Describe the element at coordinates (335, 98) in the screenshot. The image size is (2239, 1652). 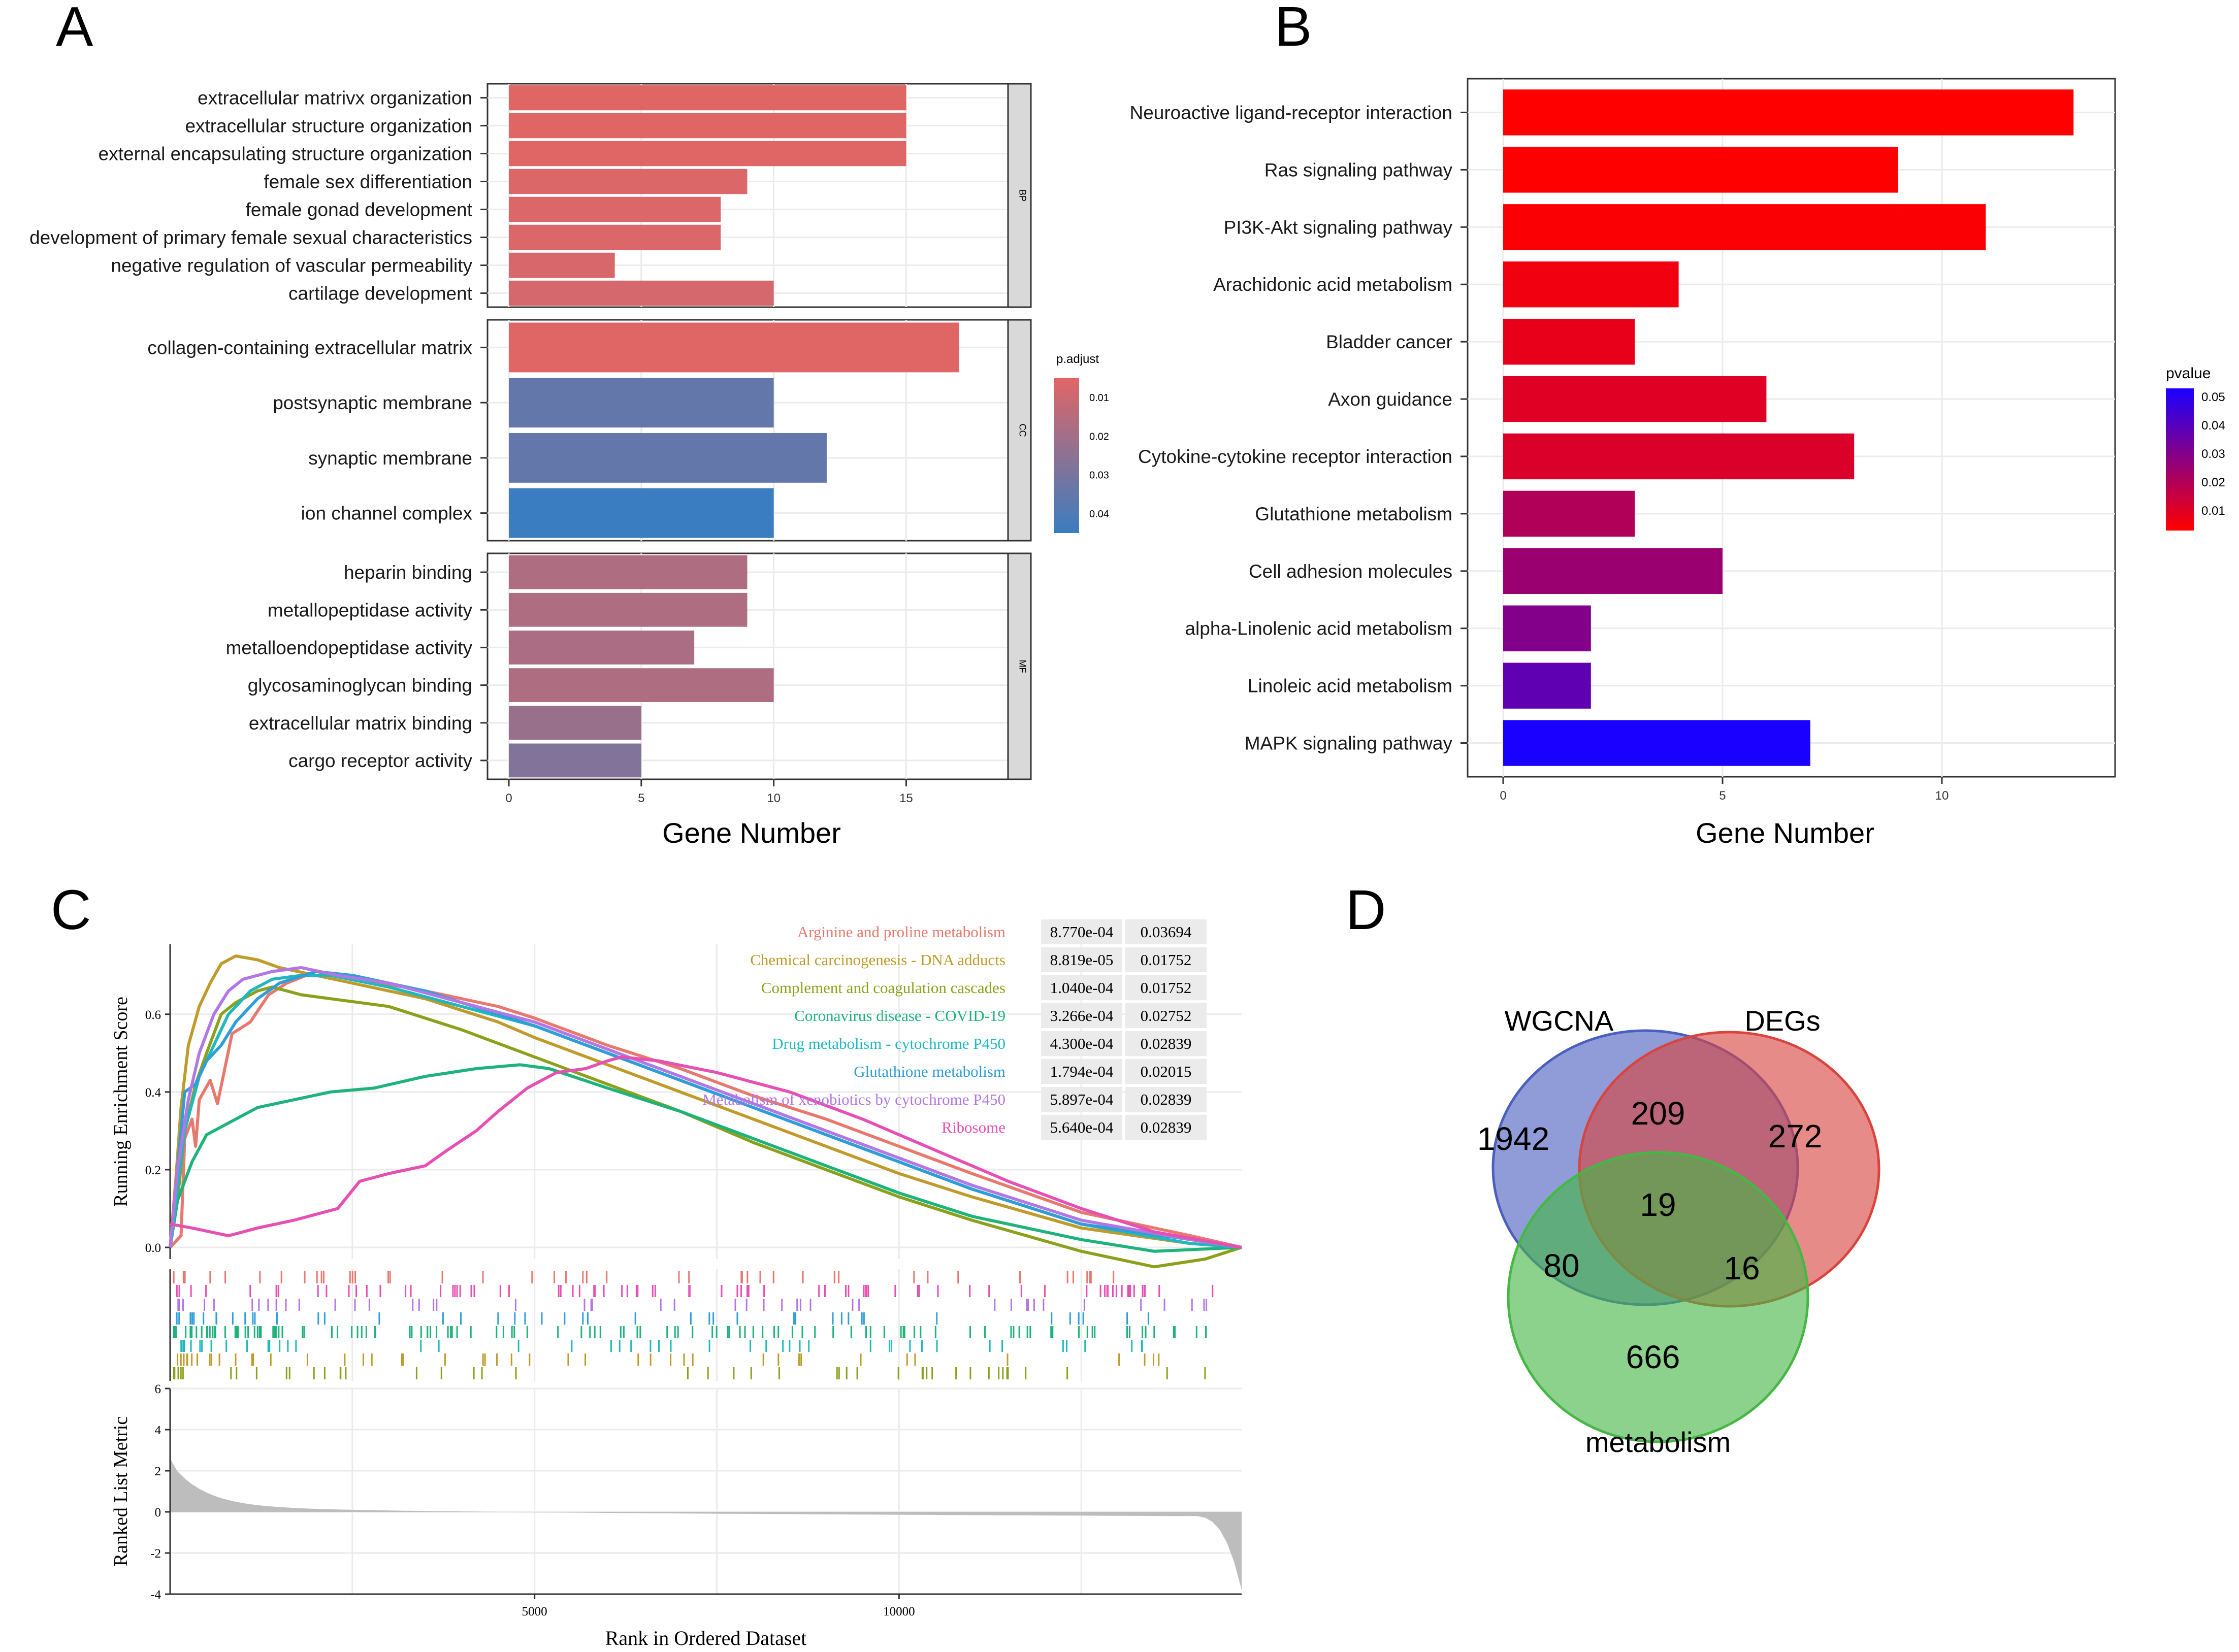
I see `category-label: extracellular matrivx organization` at that location.